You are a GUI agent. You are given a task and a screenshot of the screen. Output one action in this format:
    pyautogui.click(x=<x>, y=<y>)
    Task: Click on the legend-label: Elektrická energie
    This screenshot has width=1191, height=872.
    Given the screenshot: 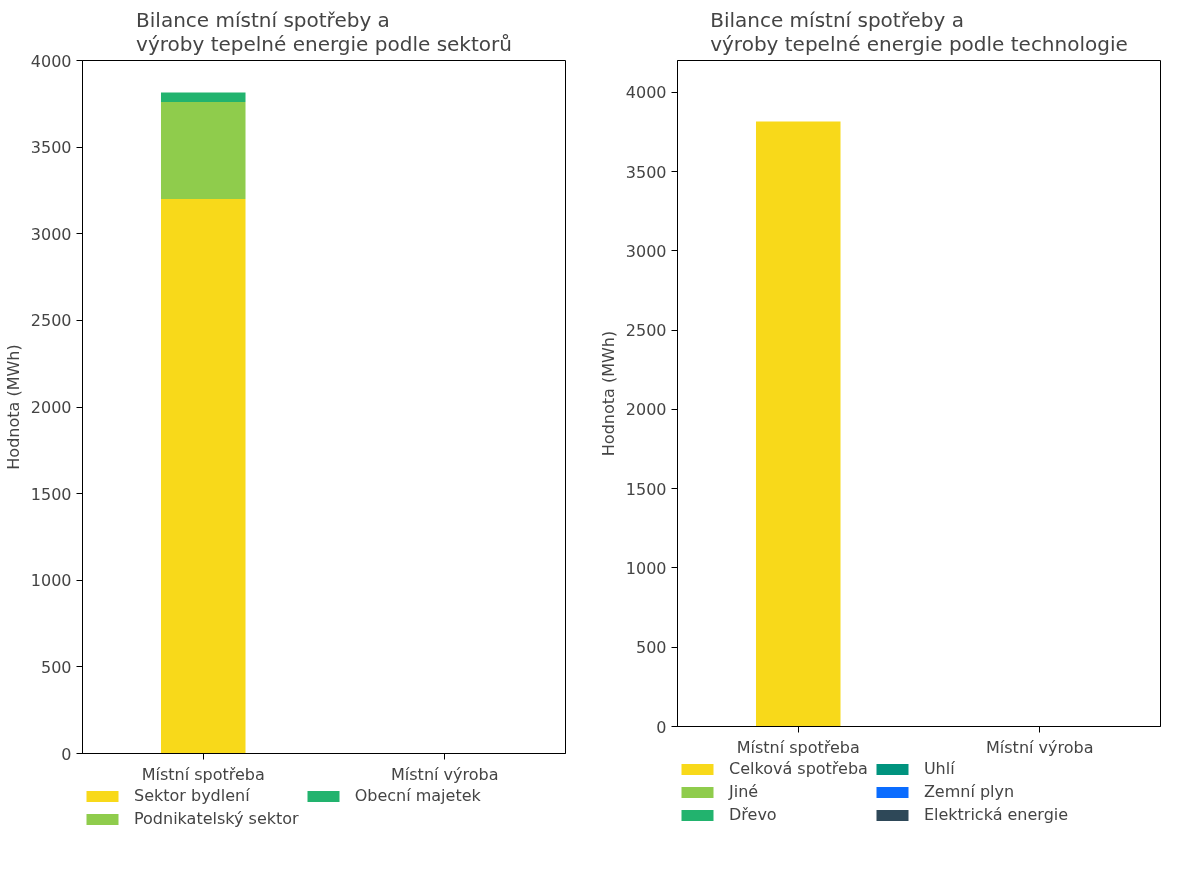 What is the action you would take?
    pyautogui.click(x=996, y=814)
    